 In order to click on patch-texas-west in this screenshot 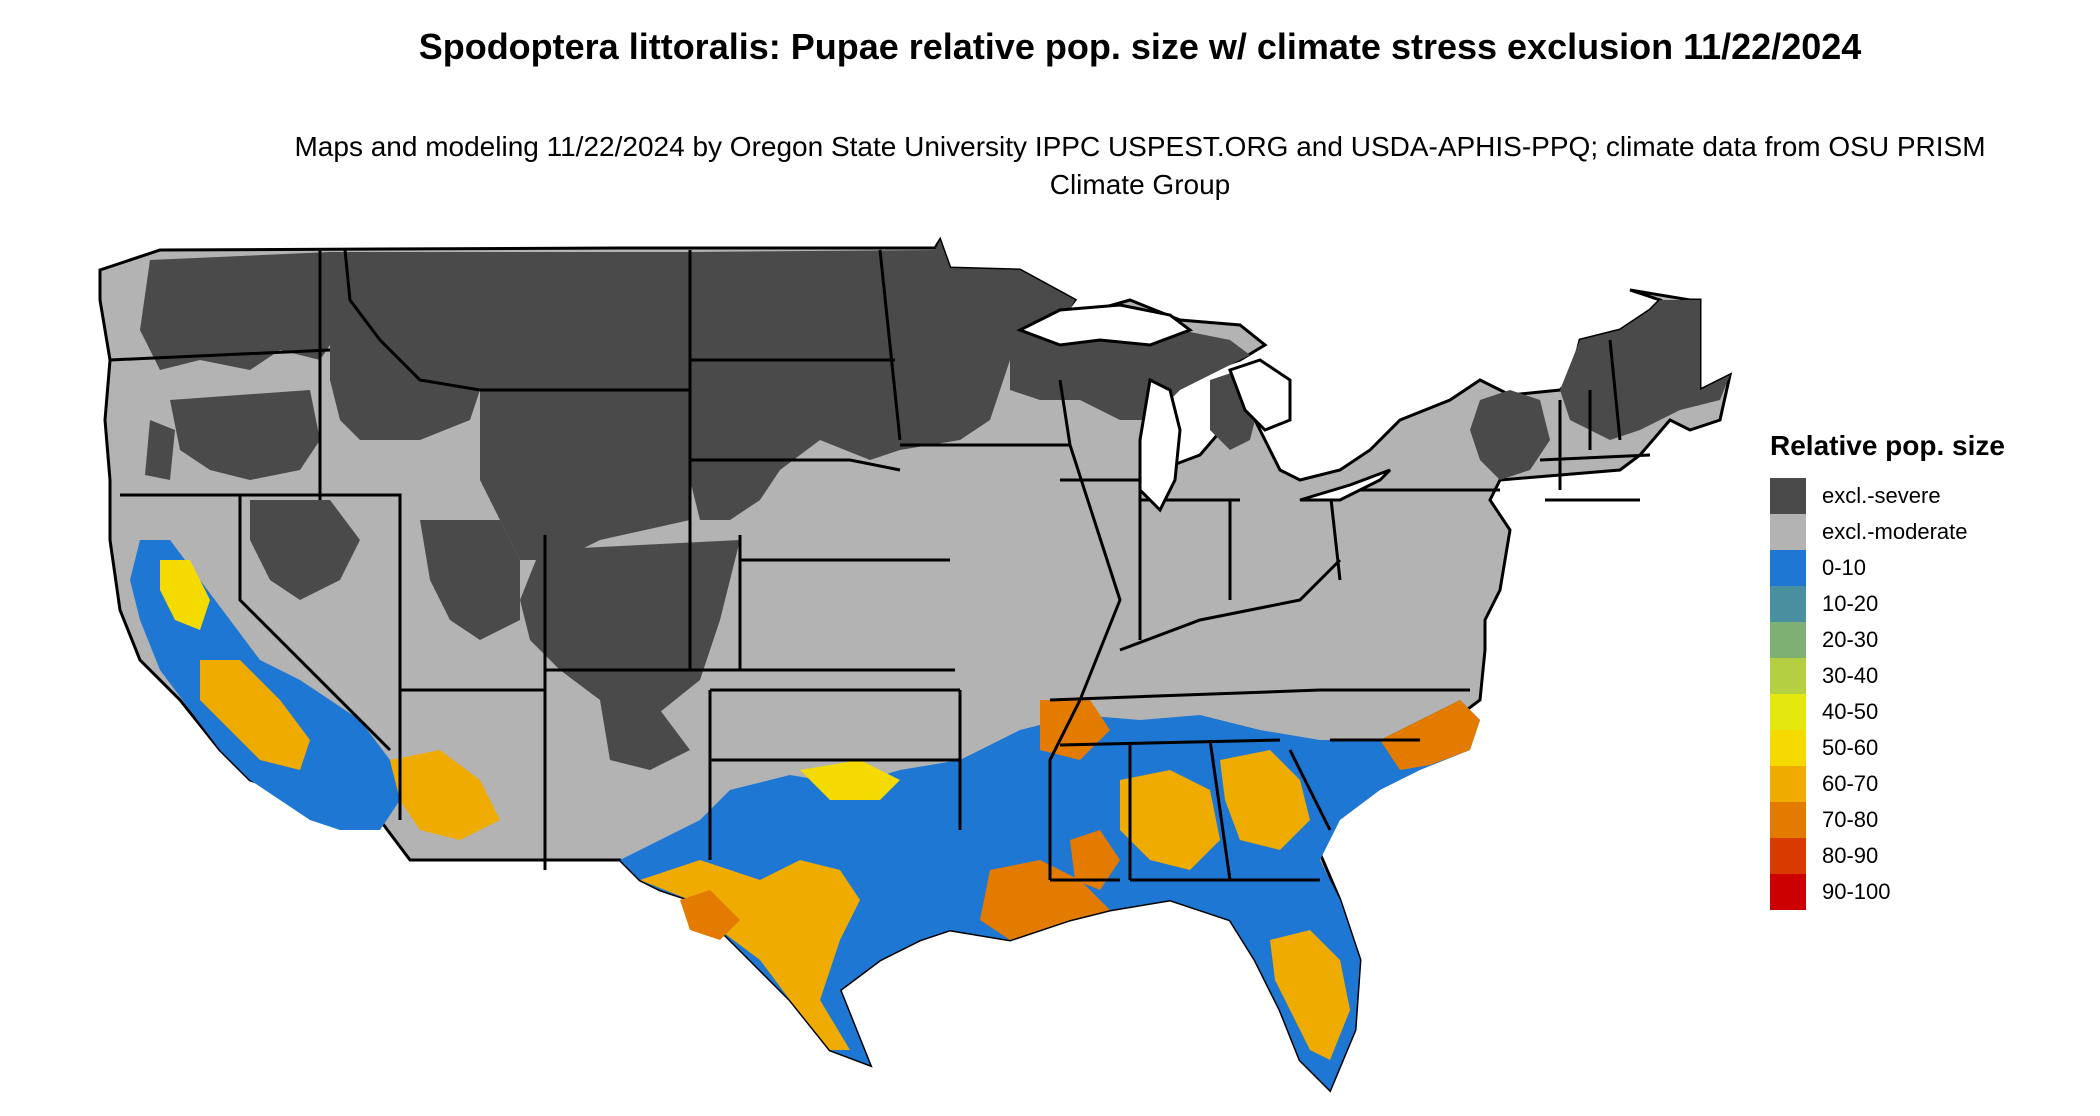, I will do `click(710, 915)`.